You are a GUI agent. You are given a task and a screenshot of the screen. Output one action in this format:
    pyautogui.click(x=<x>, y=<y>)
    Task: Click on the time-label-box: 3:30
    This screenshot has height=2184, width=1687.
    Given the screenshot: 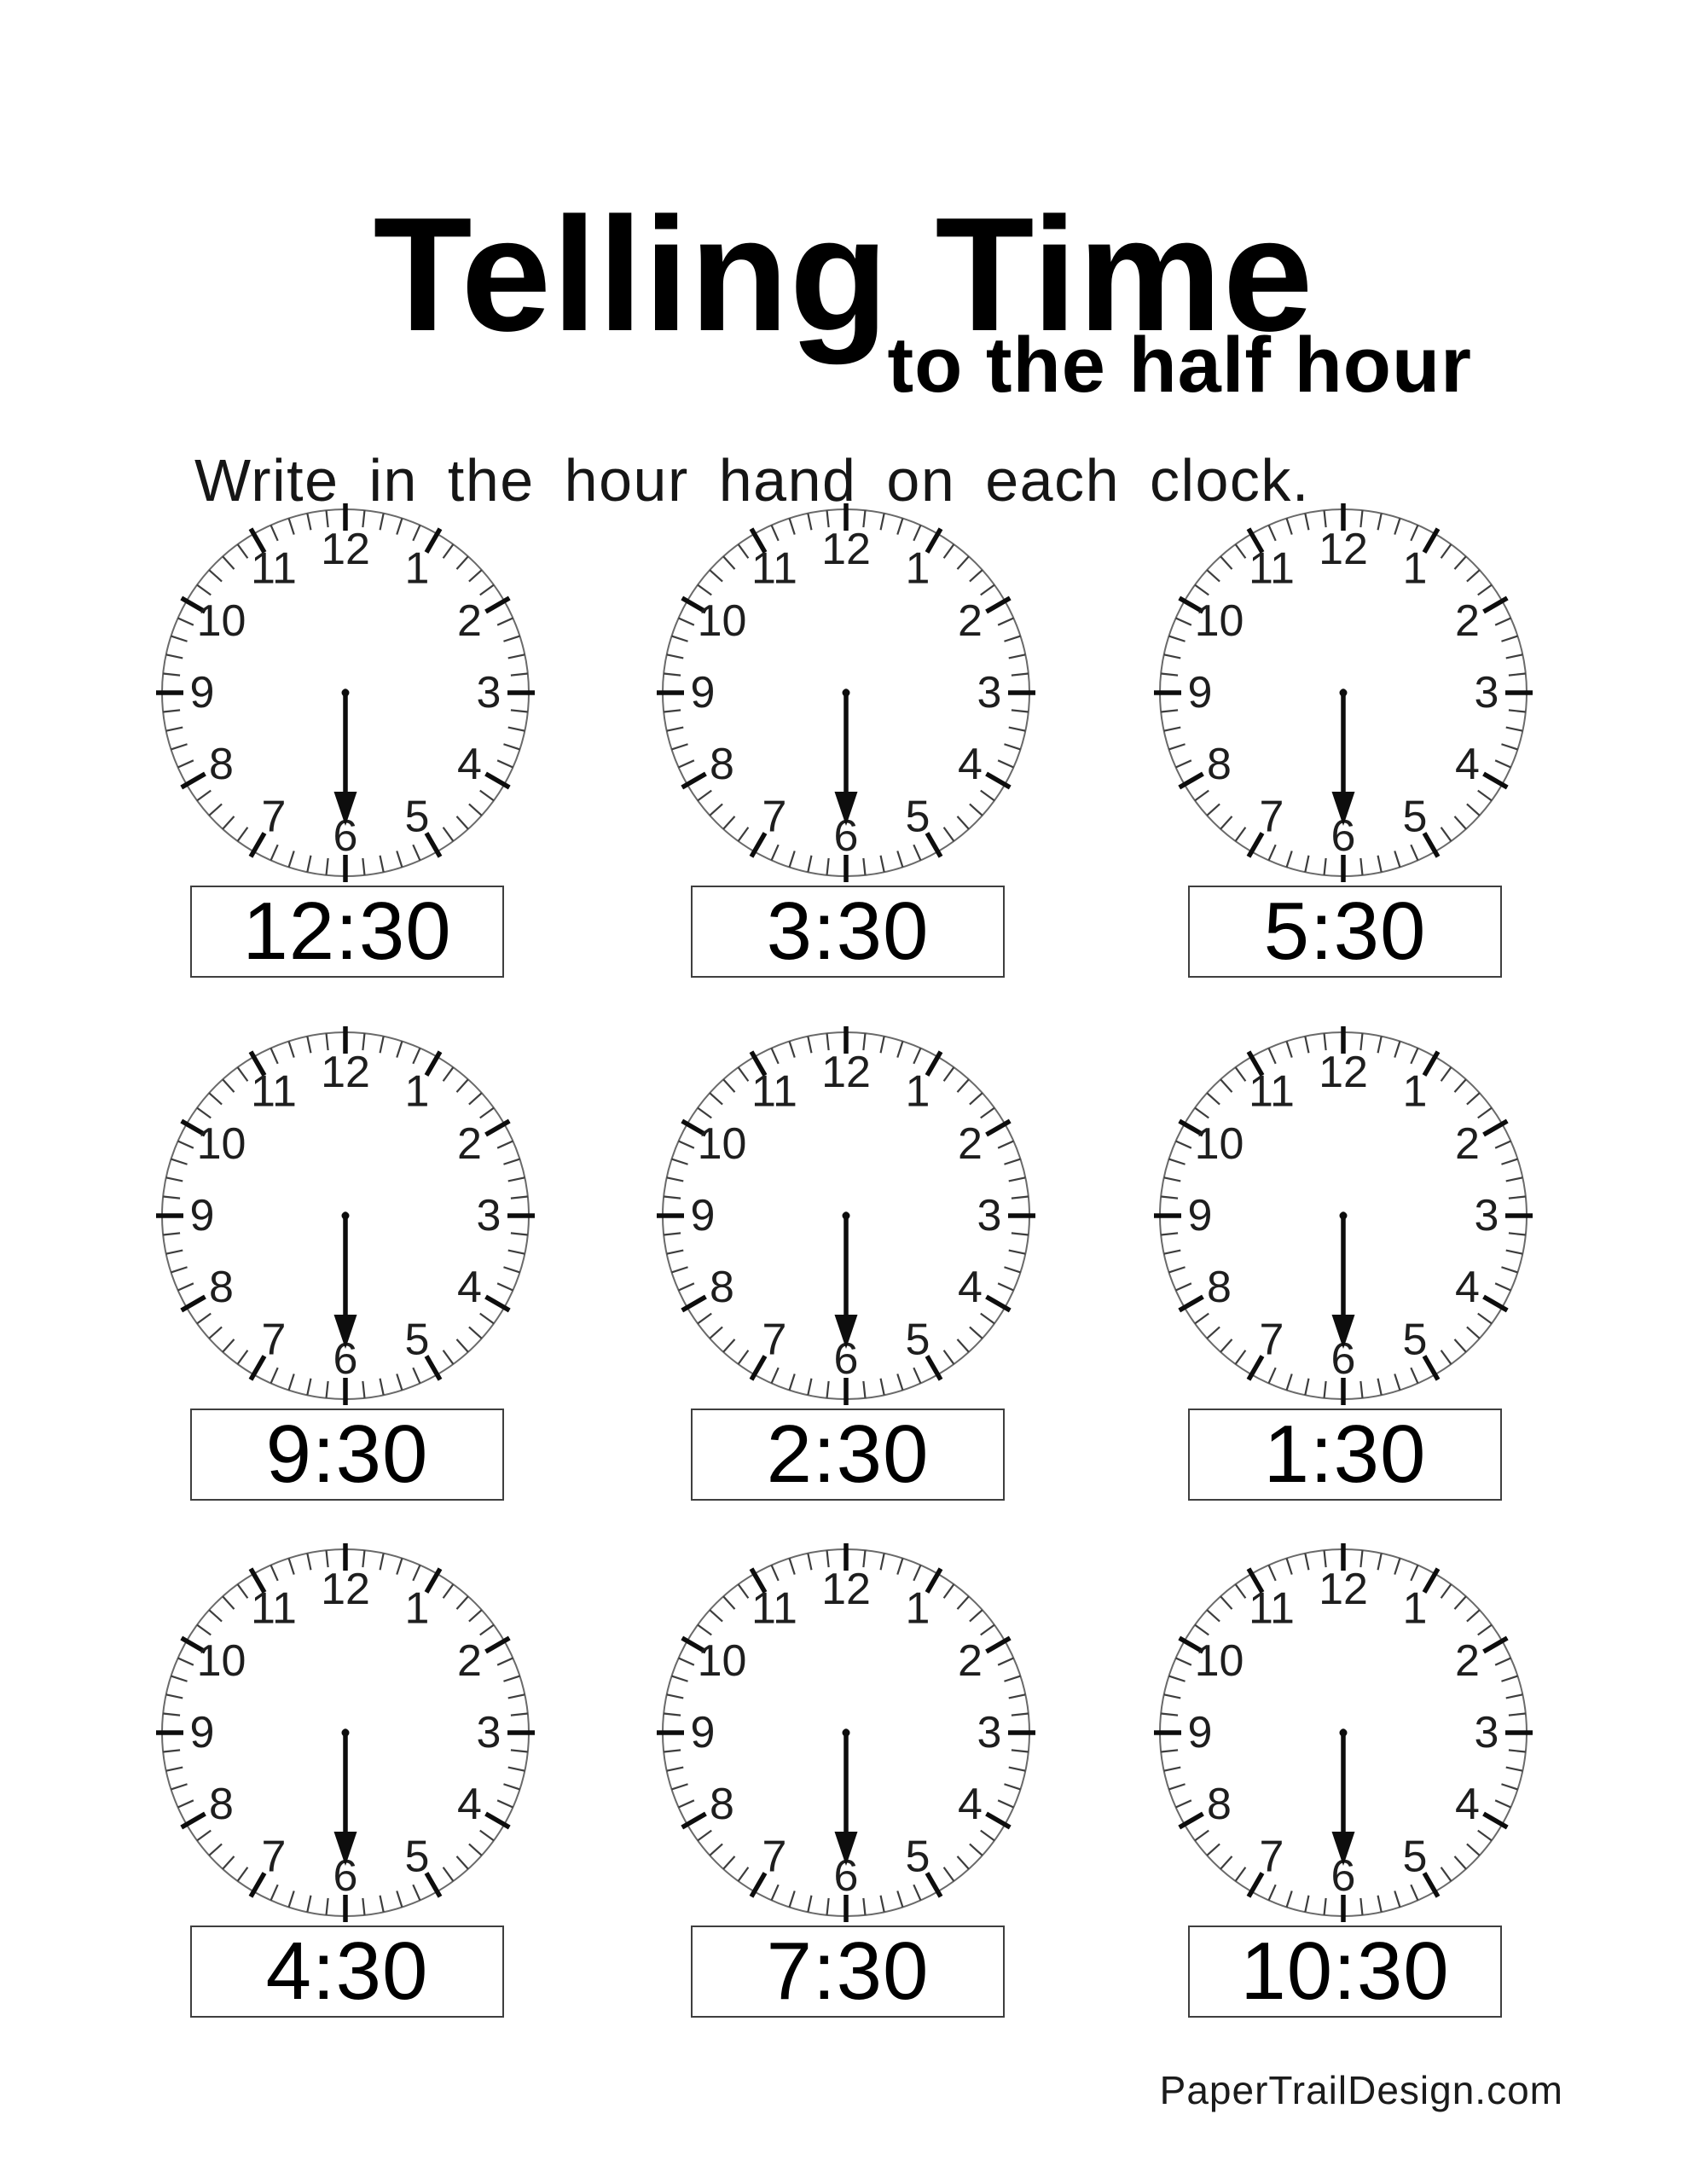 What is the action you would take?
    pyautogui.click(x=848, y=932)
    